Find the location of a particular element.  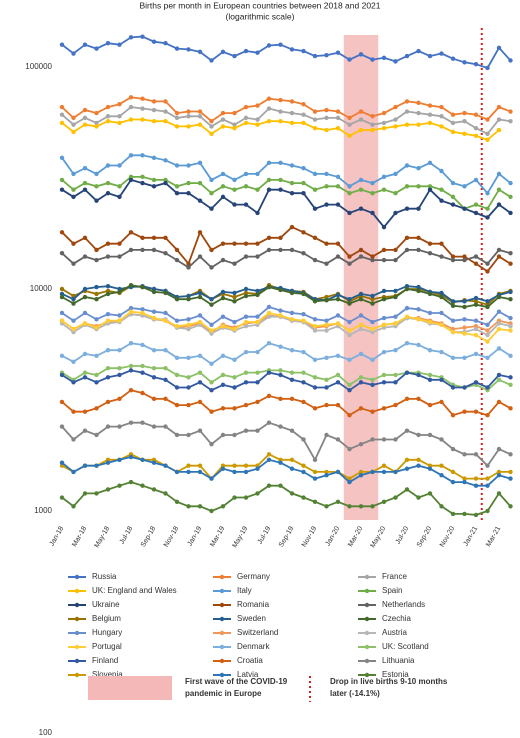

legend-label: Hungary is located at coordinates (107, 632).